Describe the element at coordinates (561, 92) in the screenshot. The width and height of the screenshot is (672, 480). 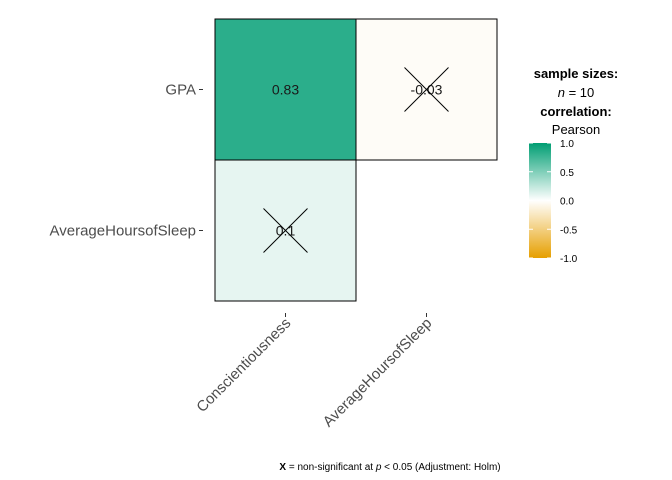
I see `legend-n-symbol: n` at that location.